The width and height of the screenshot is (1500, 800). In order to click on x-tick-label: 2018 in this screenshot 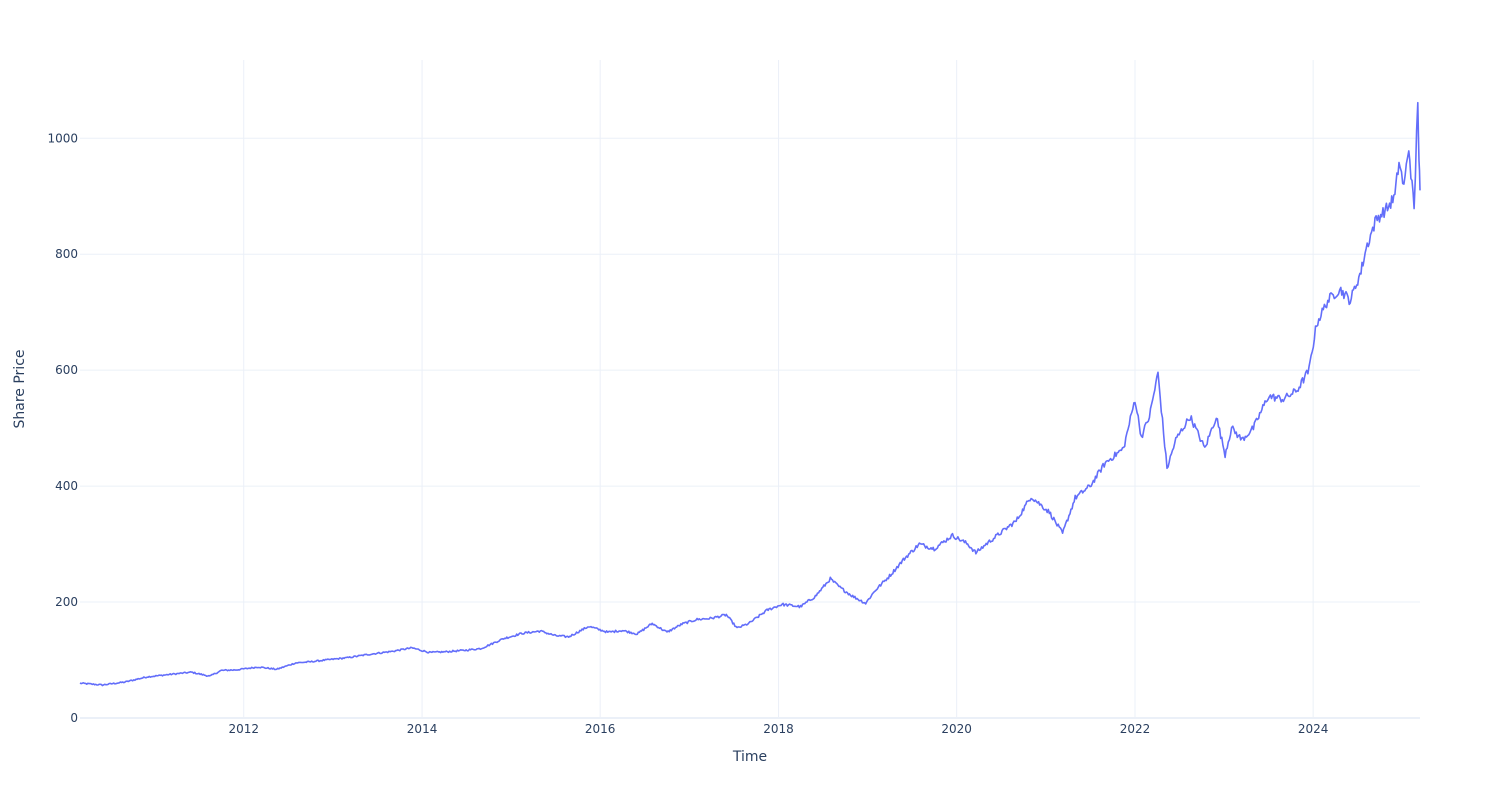, I will do `click(778, 729)`.